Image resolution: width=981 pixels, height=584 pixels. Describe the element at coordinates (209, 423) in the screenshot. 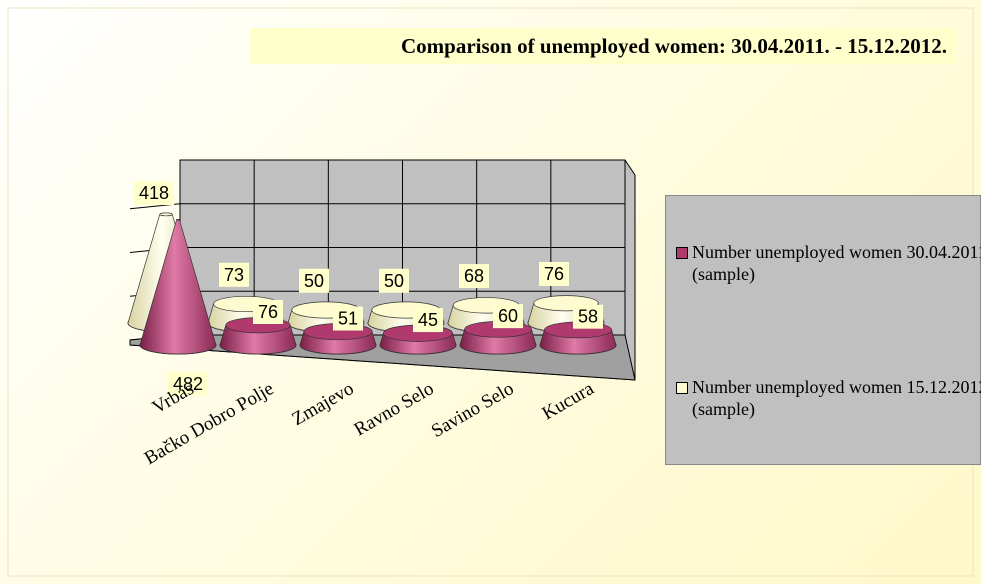

I see `x-tick-label: Bačko Dobro Polje` at that location.